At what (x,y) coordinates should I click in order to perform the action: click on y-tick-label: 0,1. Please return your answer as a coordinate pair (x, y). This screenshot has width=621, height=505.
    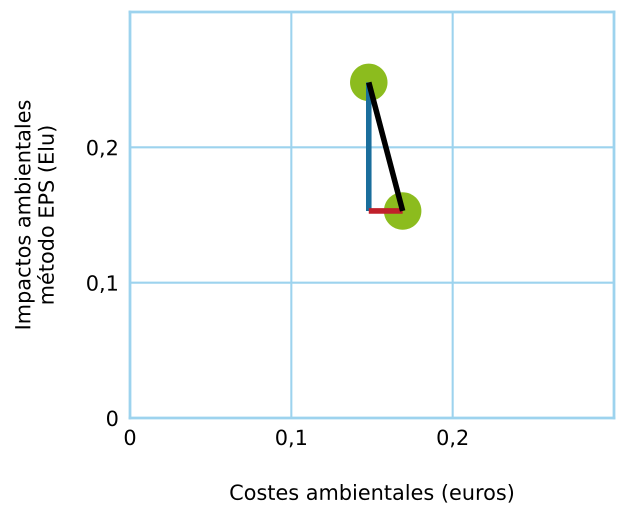
    Looking at the image, I should click on (102, 284).